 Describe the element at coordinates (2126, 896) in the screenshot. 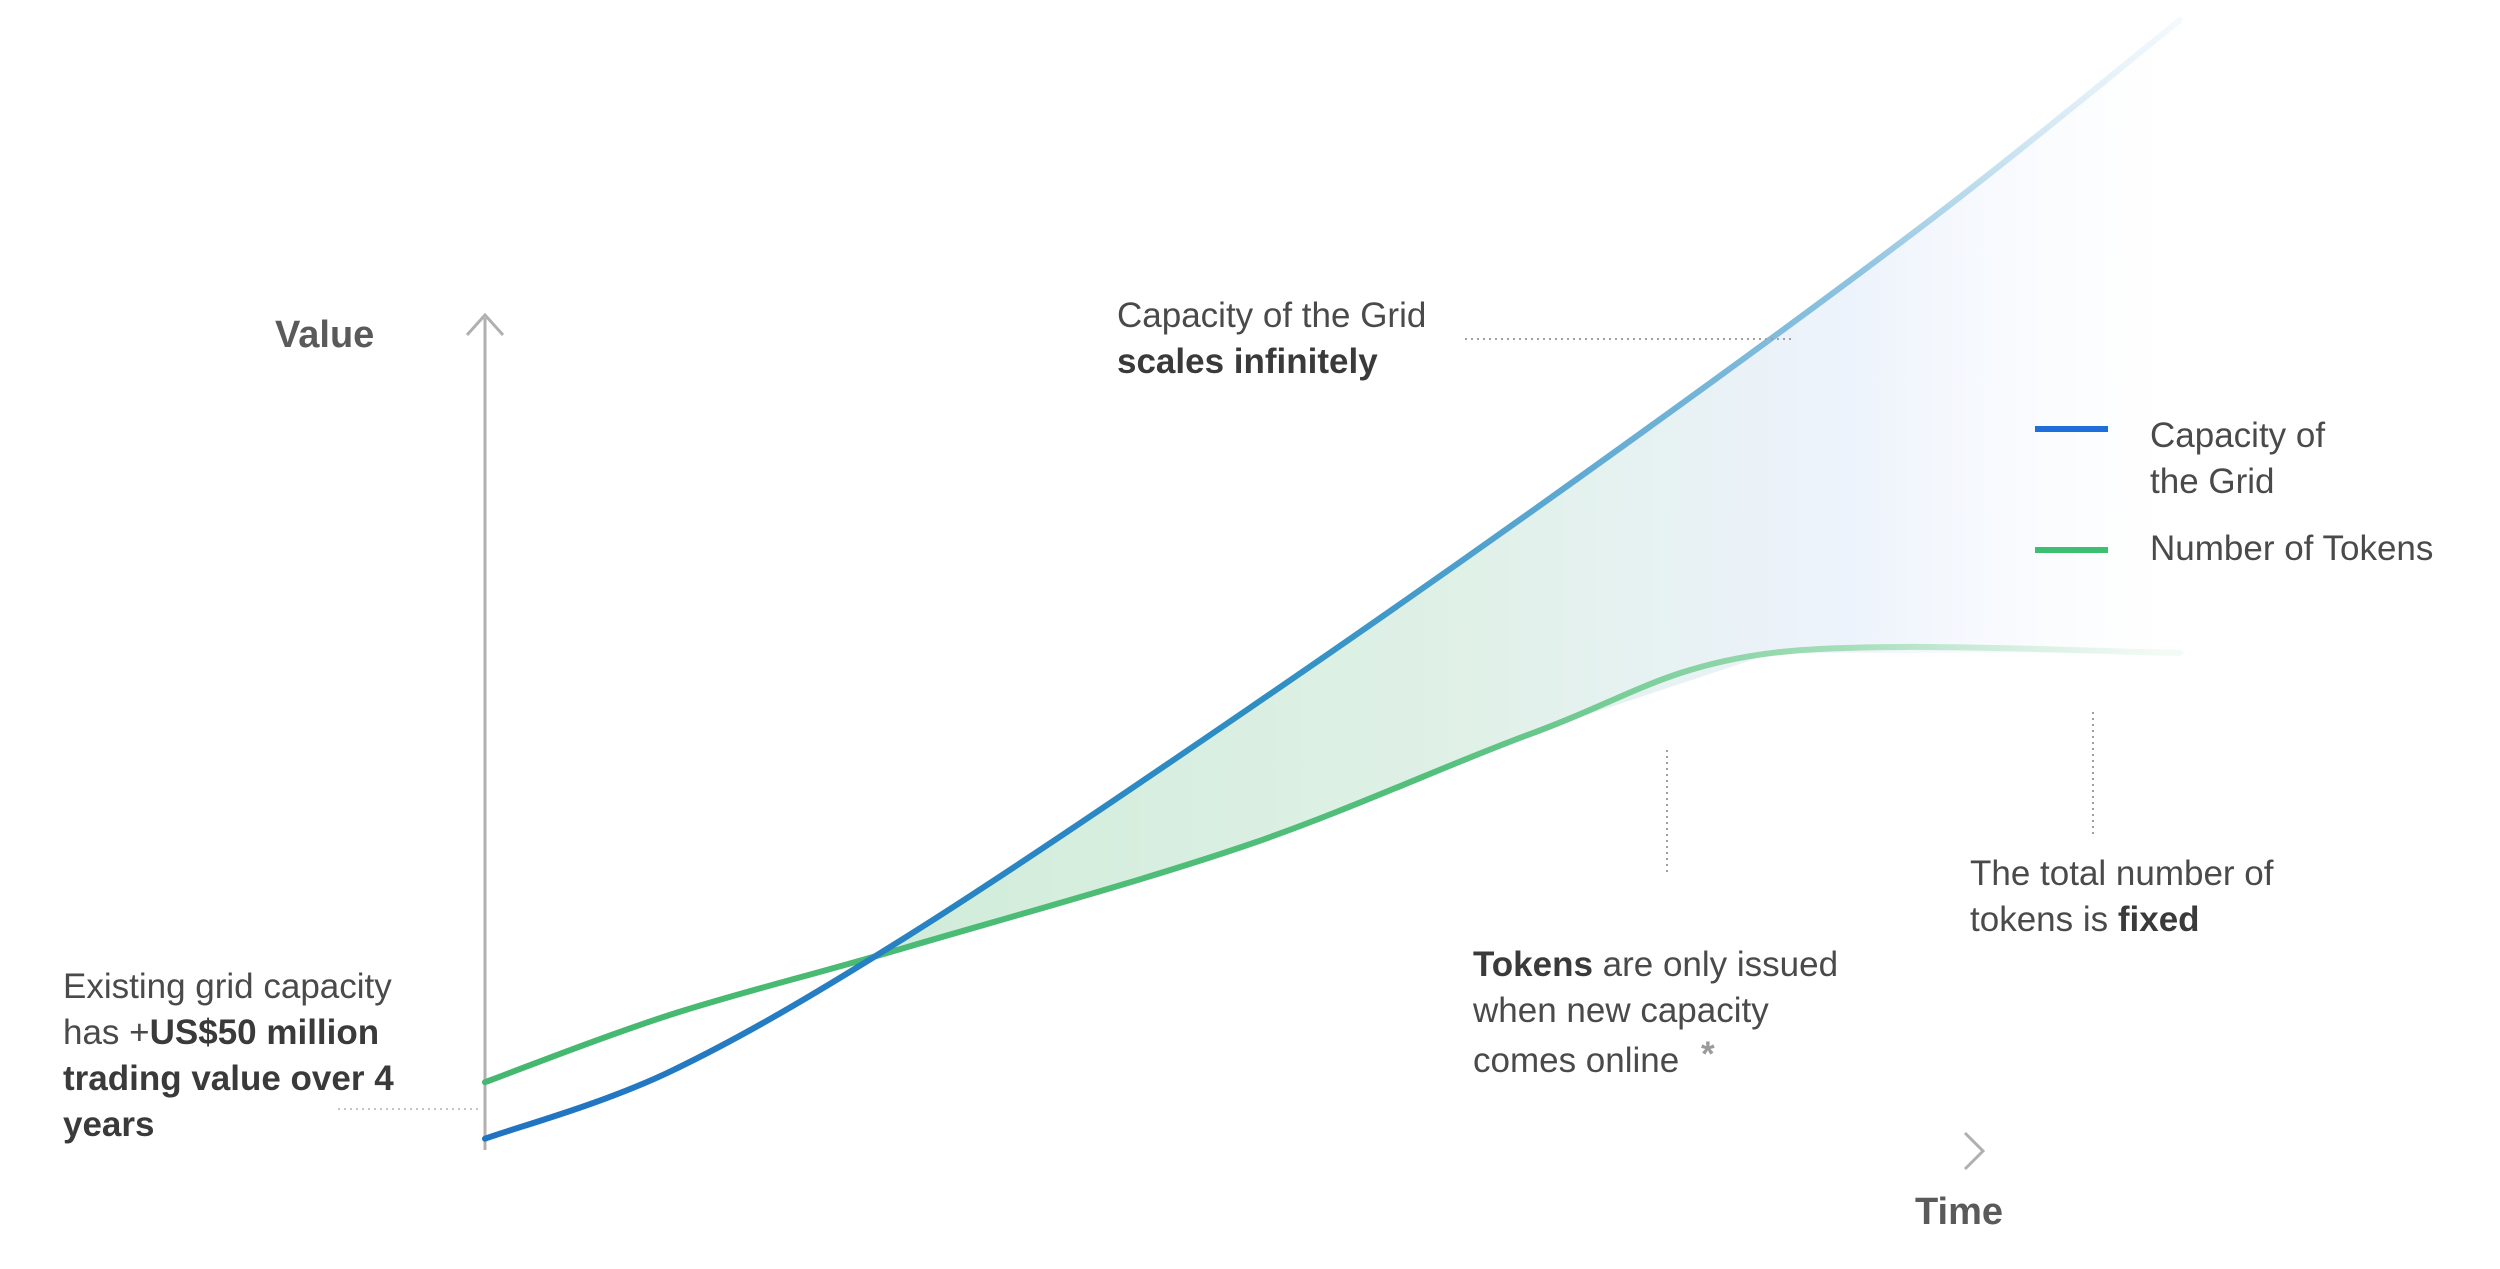

I see `annotation-tokens-fixed: The total number of tokens is fixed` at that location.